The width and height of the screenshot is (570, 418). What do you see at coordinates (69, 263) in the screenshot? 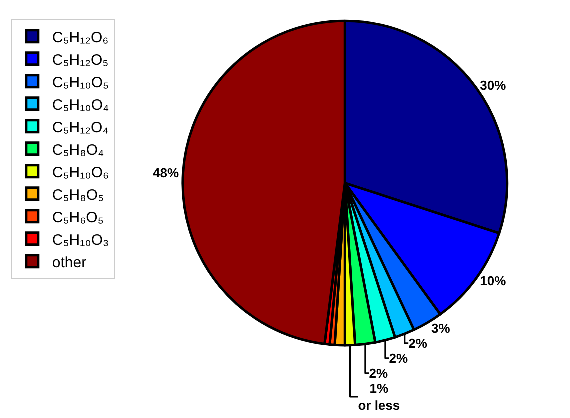
I see `legend-label: other` at bounding box center [69, 263].